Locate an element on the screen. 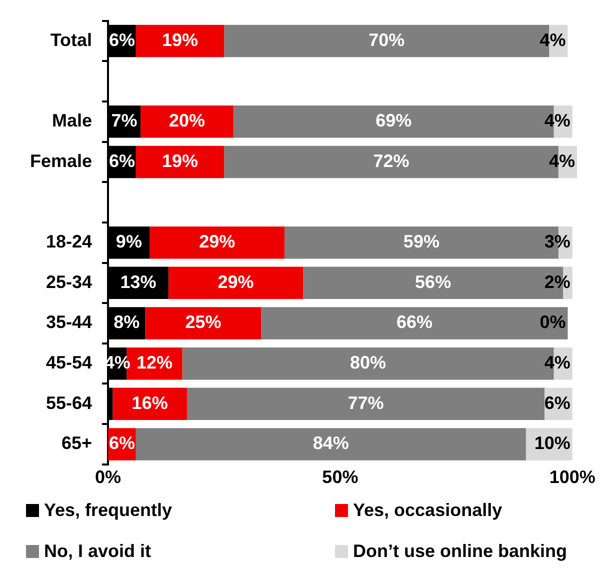 This screenshot has height=578, width=605. data-label: 8% is located at coordinates (127, 322).